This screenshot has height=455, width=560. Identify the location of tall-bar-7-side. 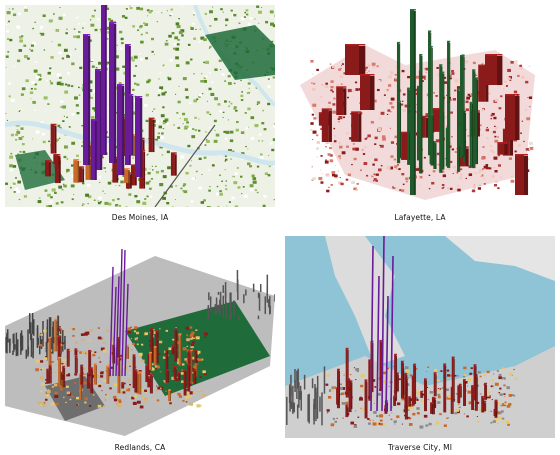
(96, 150).